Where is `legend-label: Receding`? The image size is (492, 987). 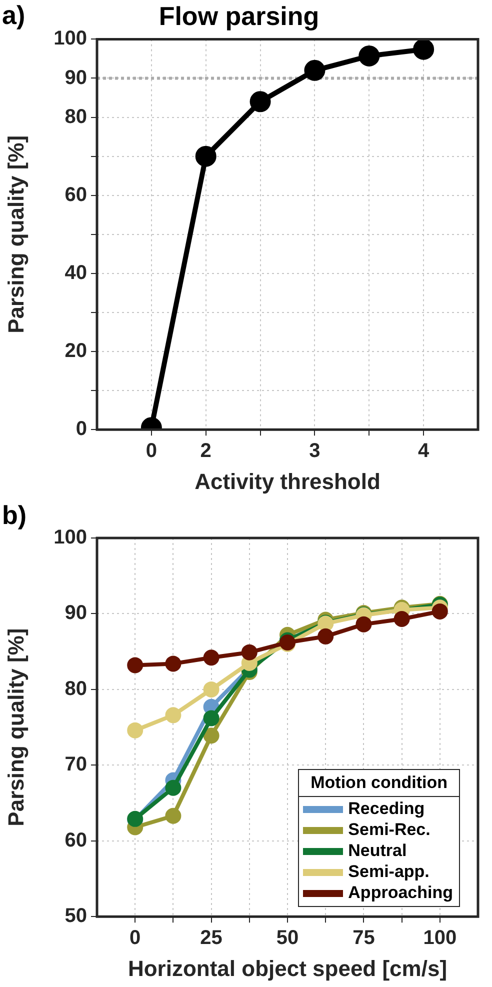
legend-label: Receding is located at coordinates (386, 809).